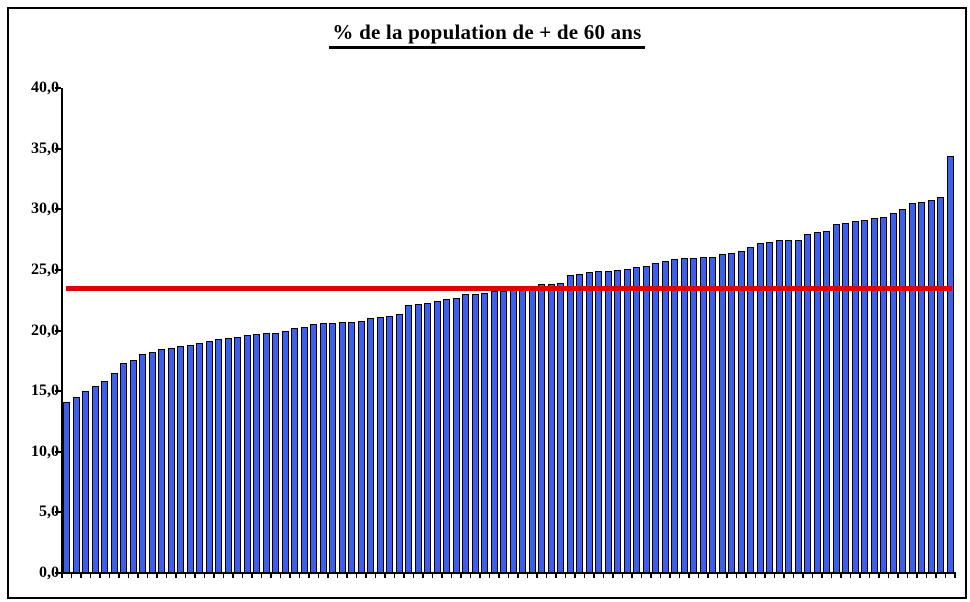  Describe the element at coordinates (62, 331) in the screenshot. I see `y-axis` at that location.